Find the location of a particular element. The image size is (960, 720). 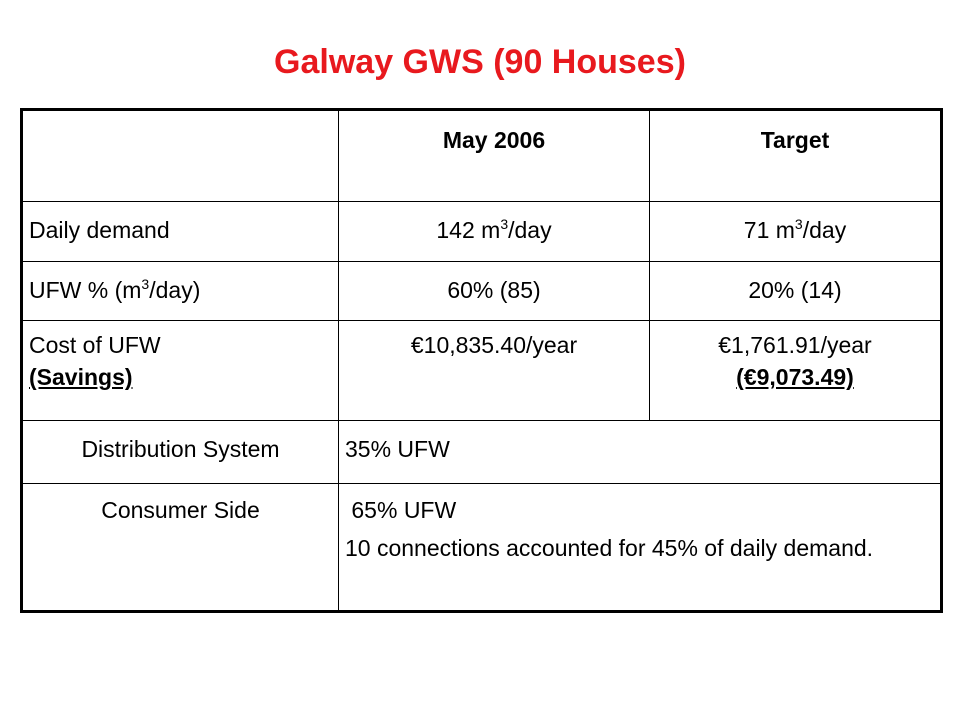

daily-demand-target-value: 71 m is located at coordinates (769, 230).